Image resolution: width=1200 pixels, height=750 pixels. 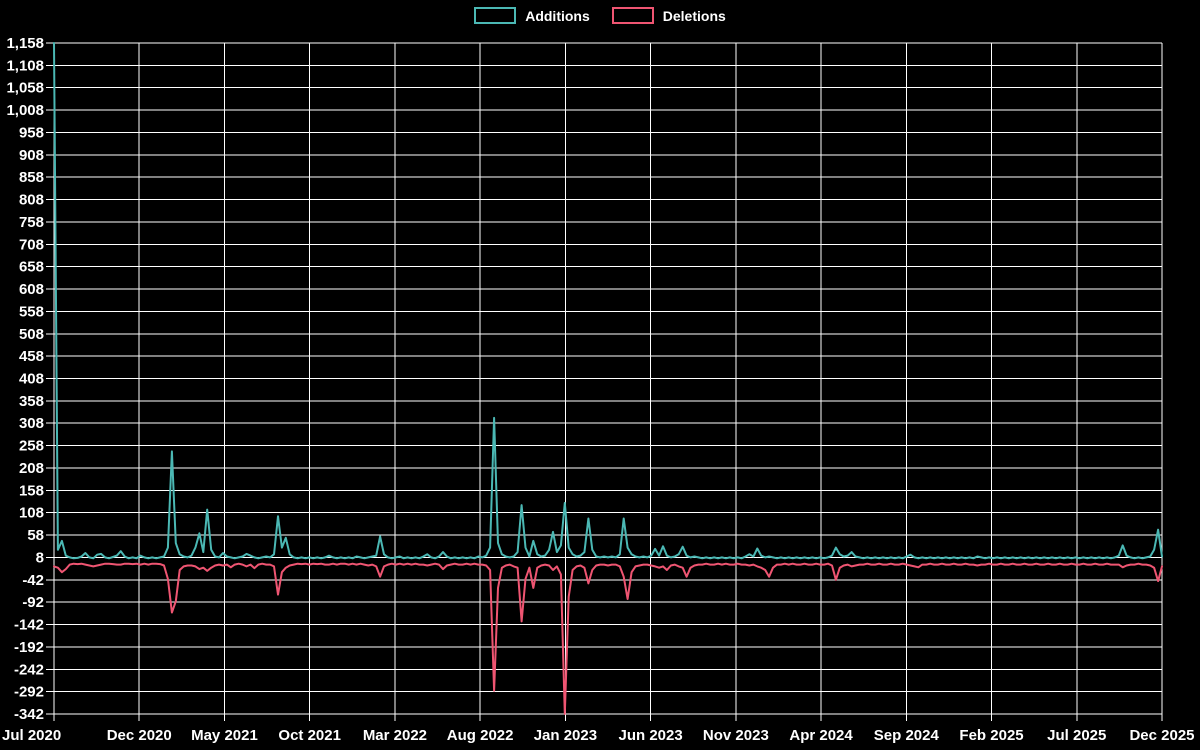 I want to click on chart-legend: Additions Deletions, so click(x=600, y=15).